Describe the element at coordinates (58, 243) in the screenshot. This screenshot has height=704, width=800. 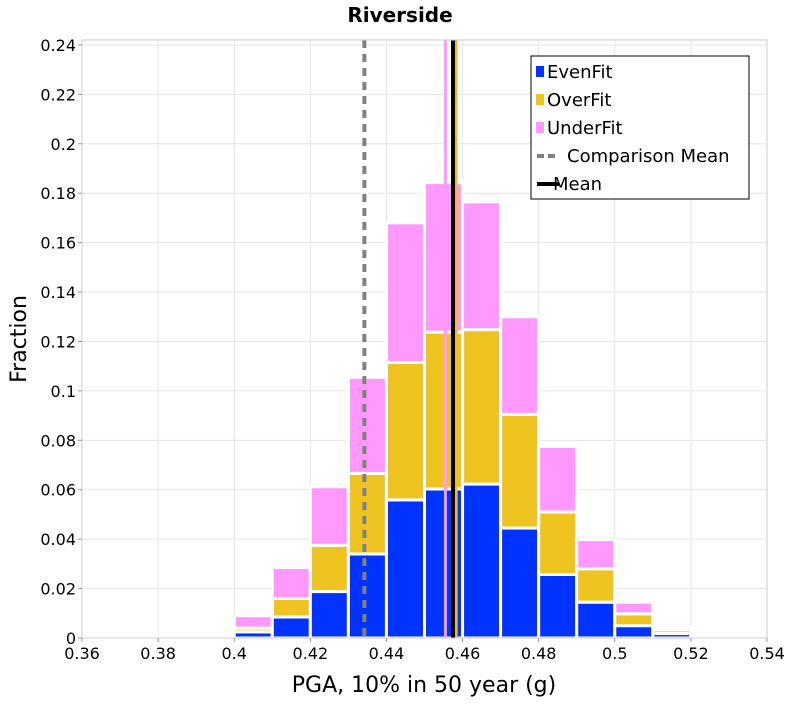
I see `y-tick-label: 0.16` at that location.